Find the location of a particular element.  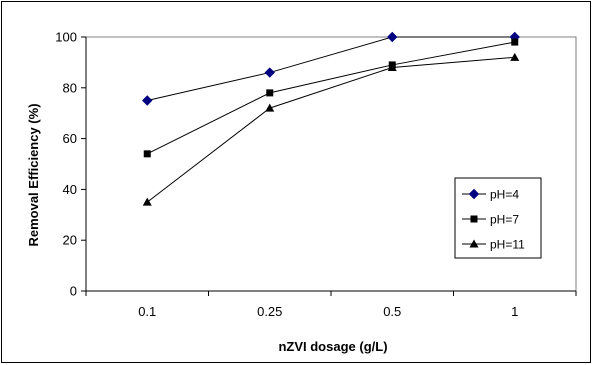

legend-box is located at coordinates (498, 218).